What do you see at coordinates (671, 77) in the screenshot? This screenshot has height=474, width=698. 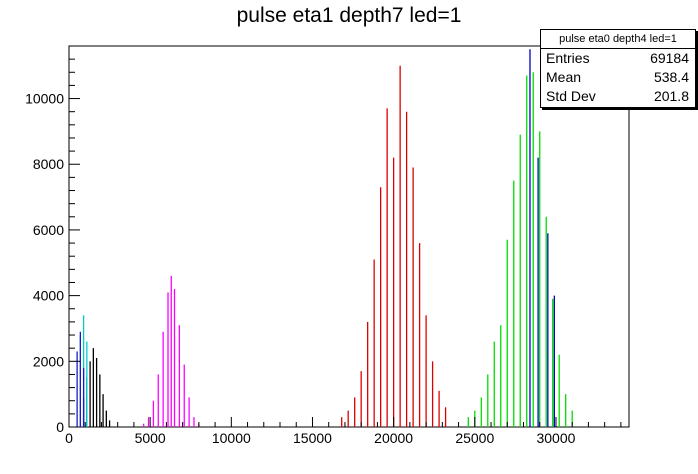 I see `stats-value: 538.4` at bounding box center [671, 77].